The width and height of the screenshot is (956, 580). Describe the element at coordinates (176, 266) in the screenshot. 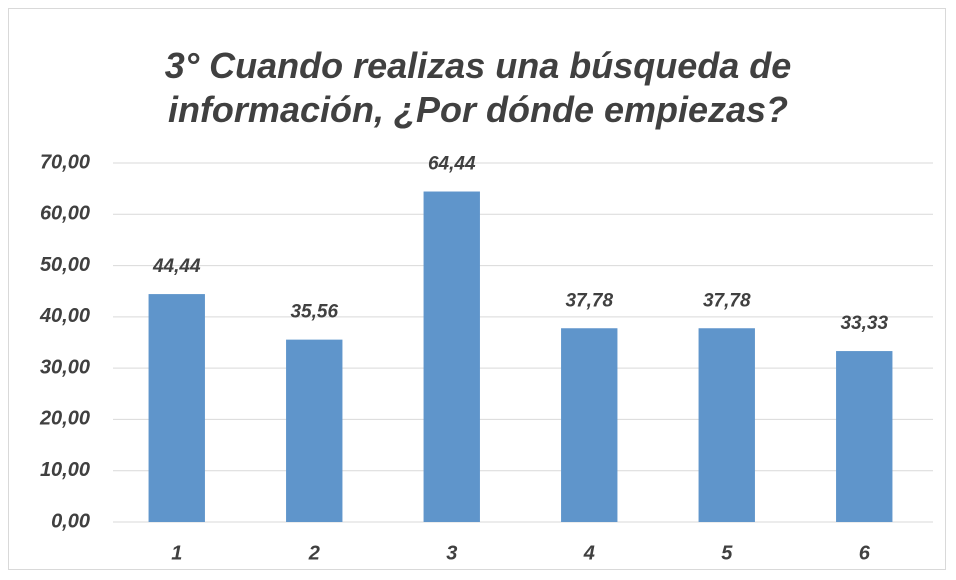

I see `data-label: 44,44` at that location.